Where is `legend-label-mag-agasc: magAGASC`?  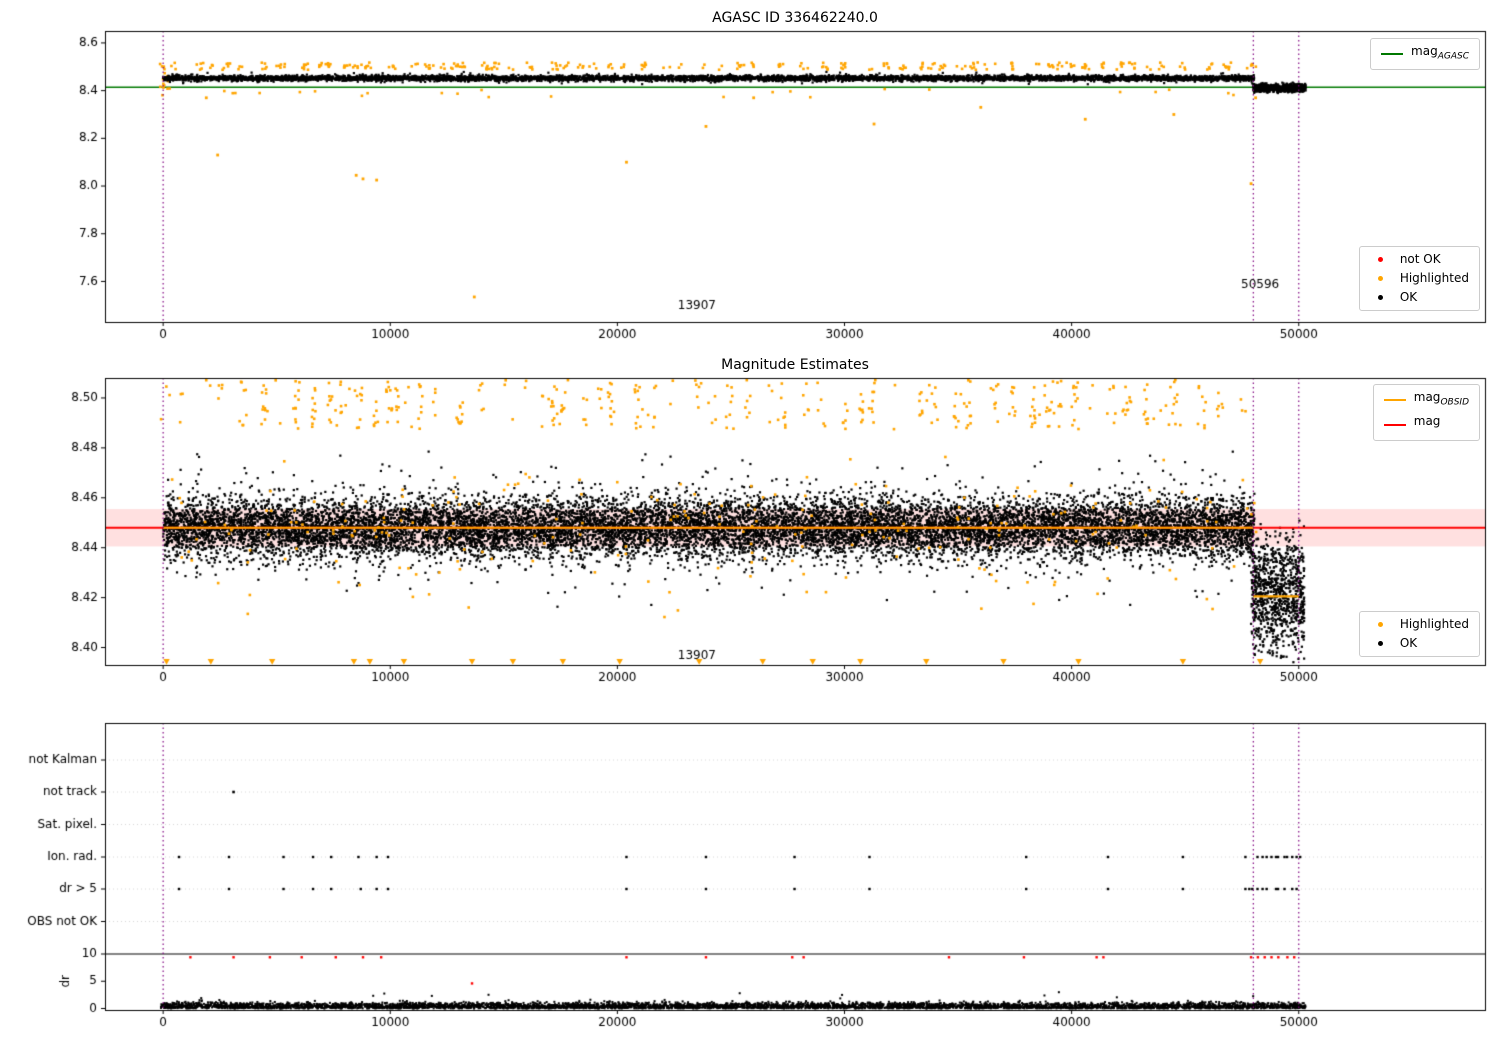 legend-label-mag-agasc: magAGASC is located at coordinates (1440, 53).